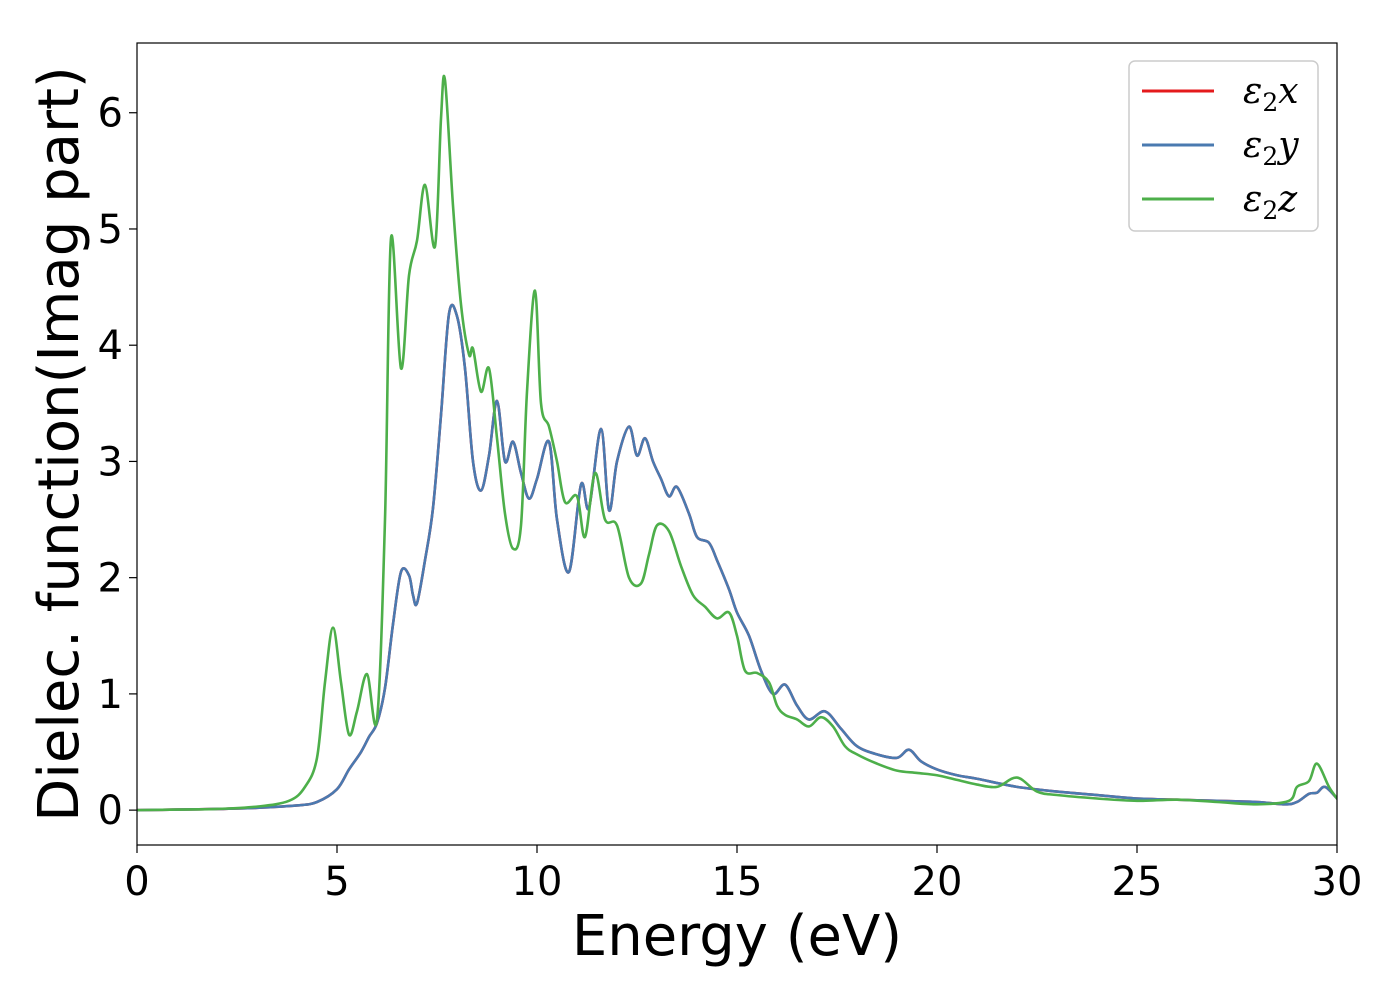 The height and width of the screenshot is (1000, 1400). Describe the element at coordinates (937, 882) in the screenshot. I see `x-tick-label: 20` at that location.